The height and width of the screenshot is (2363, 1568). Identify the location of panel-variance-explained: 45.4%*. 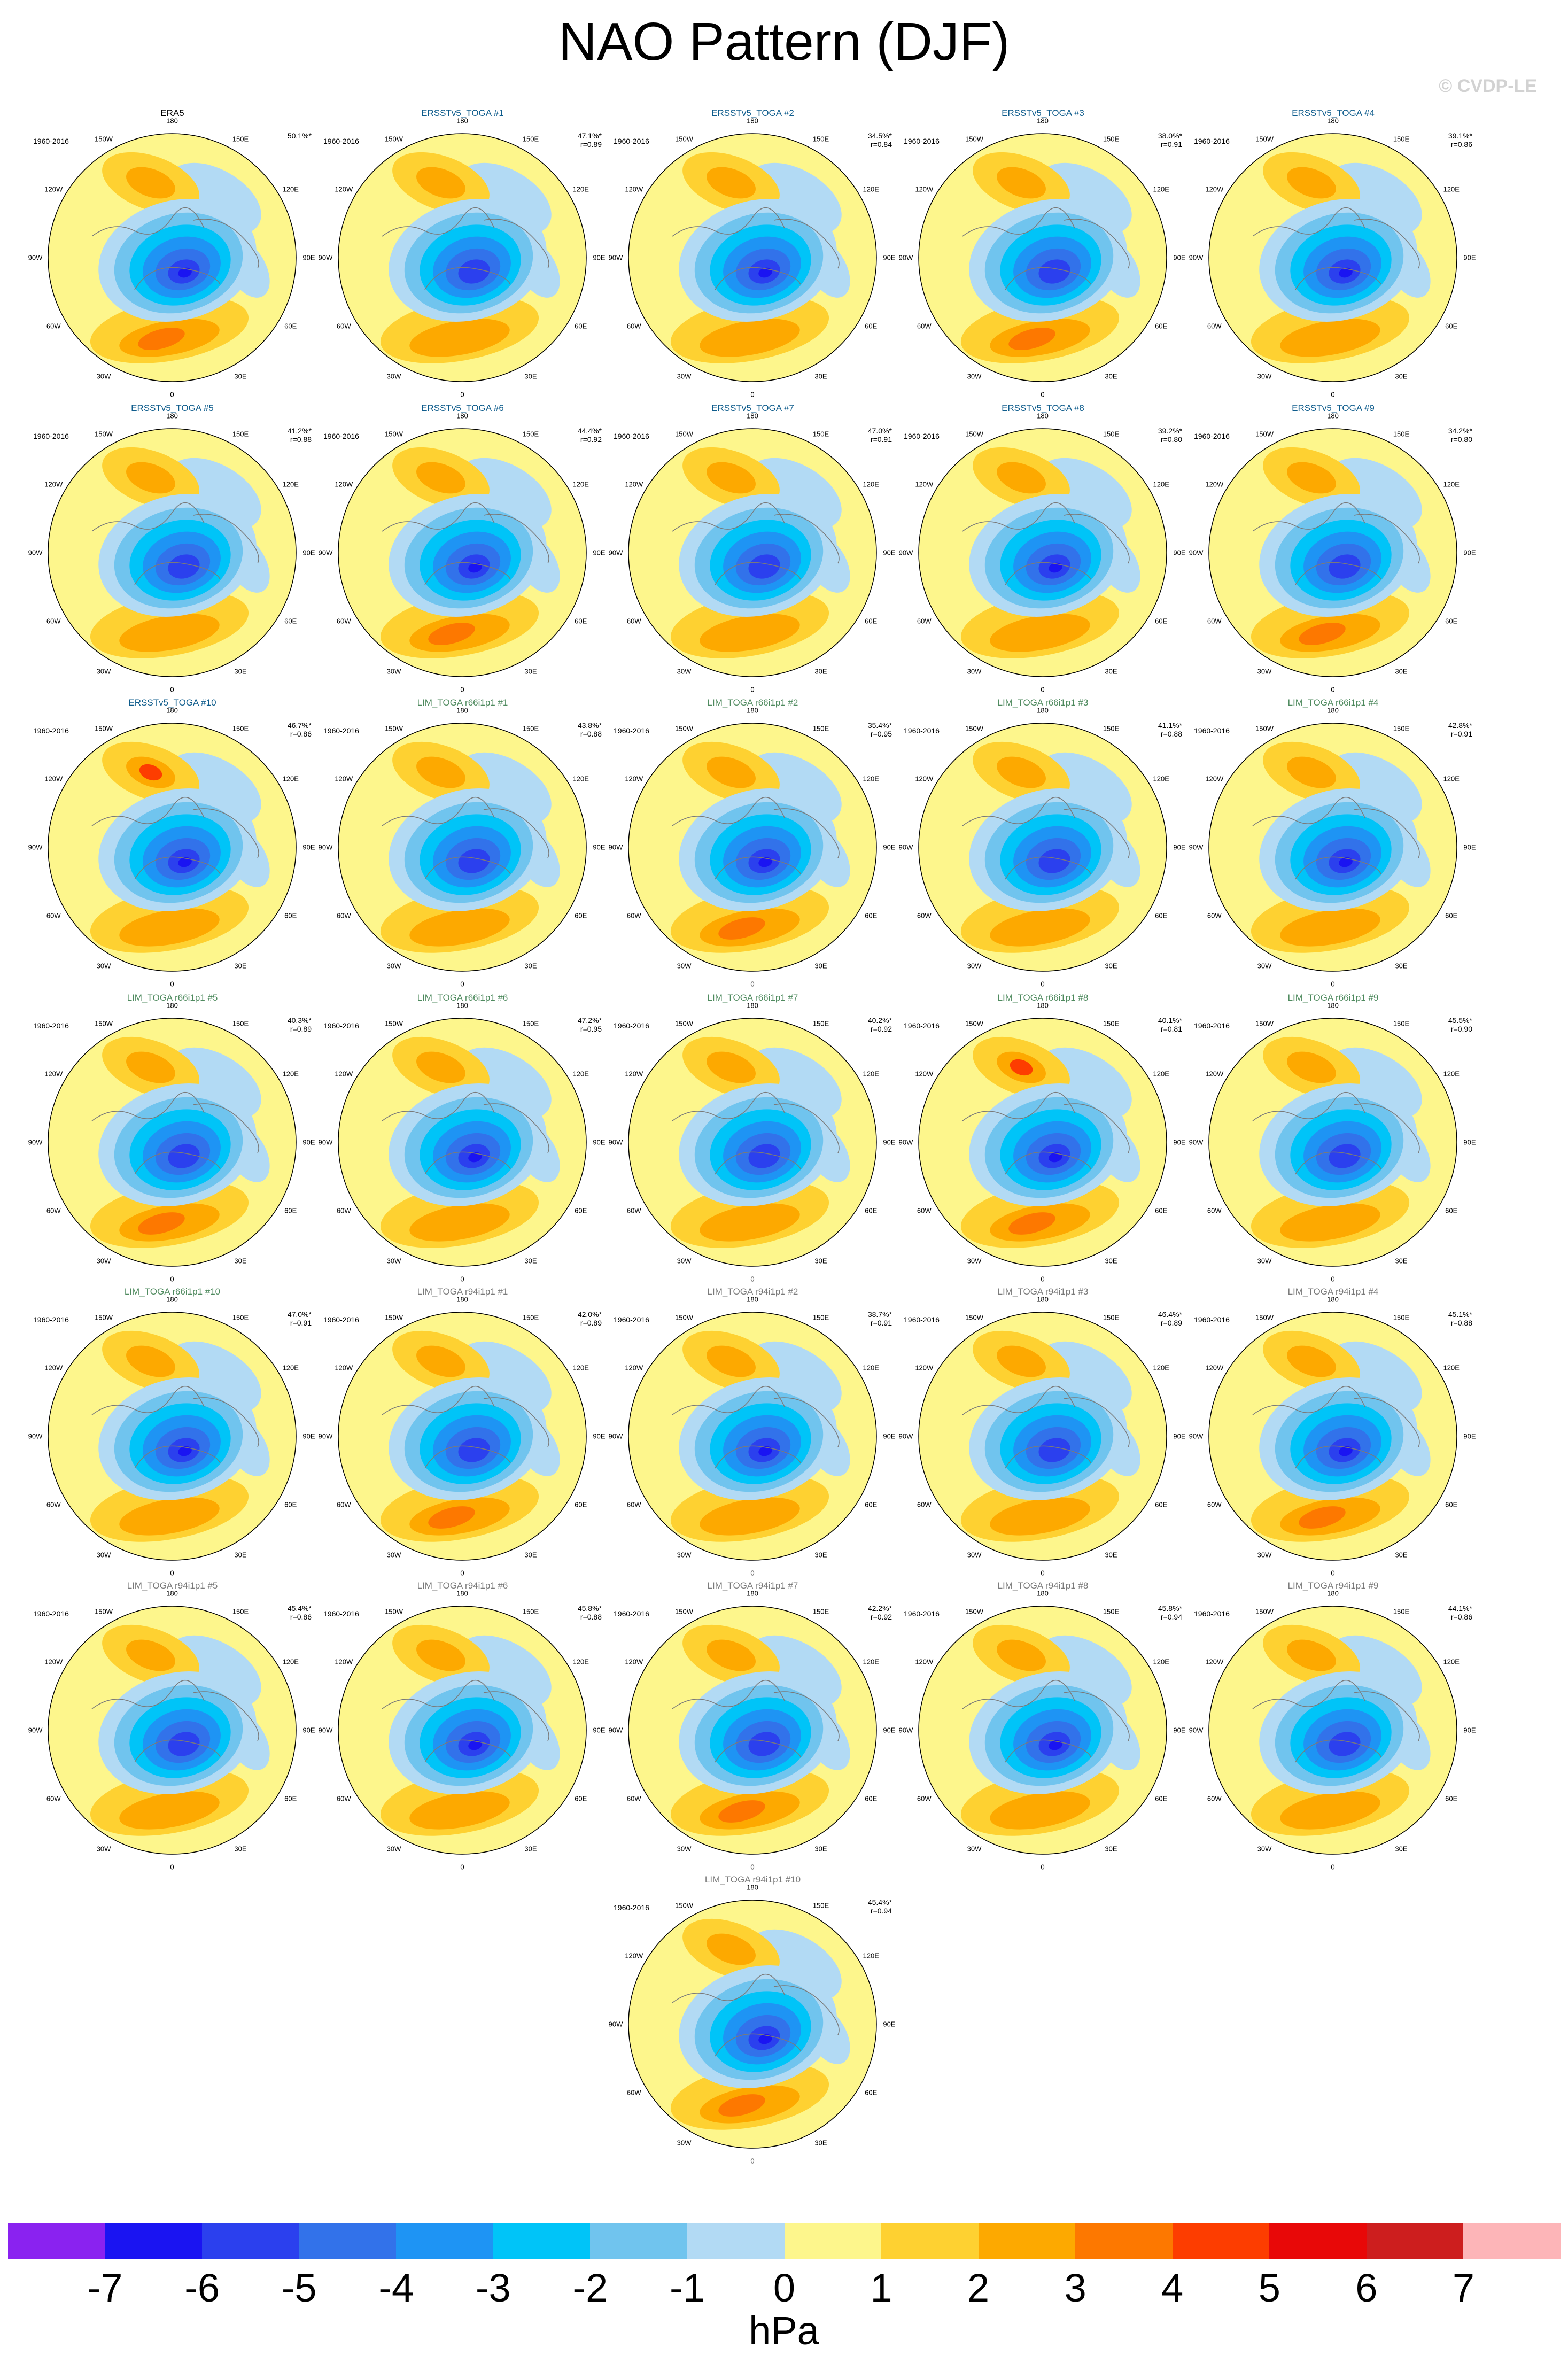
(880, 1902).